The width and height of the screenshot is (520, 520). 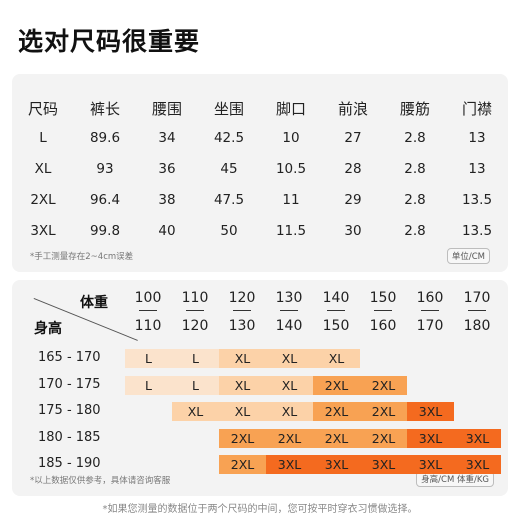 I want to click on header-cell: 腰围, so click(x=166, y=108).